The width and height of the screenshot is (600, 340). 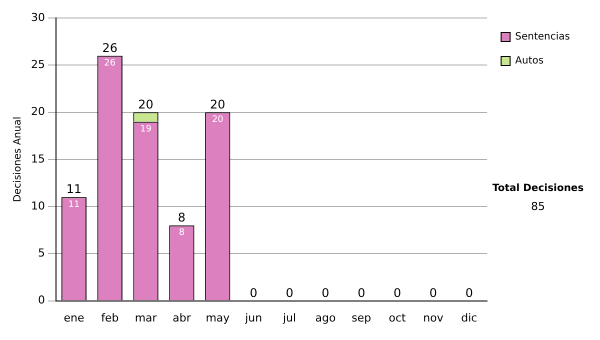 What do you see at coordinates (182, 317) in the screenshot?
I see `x-tick-label: abr` at bounding box center [182, 317].